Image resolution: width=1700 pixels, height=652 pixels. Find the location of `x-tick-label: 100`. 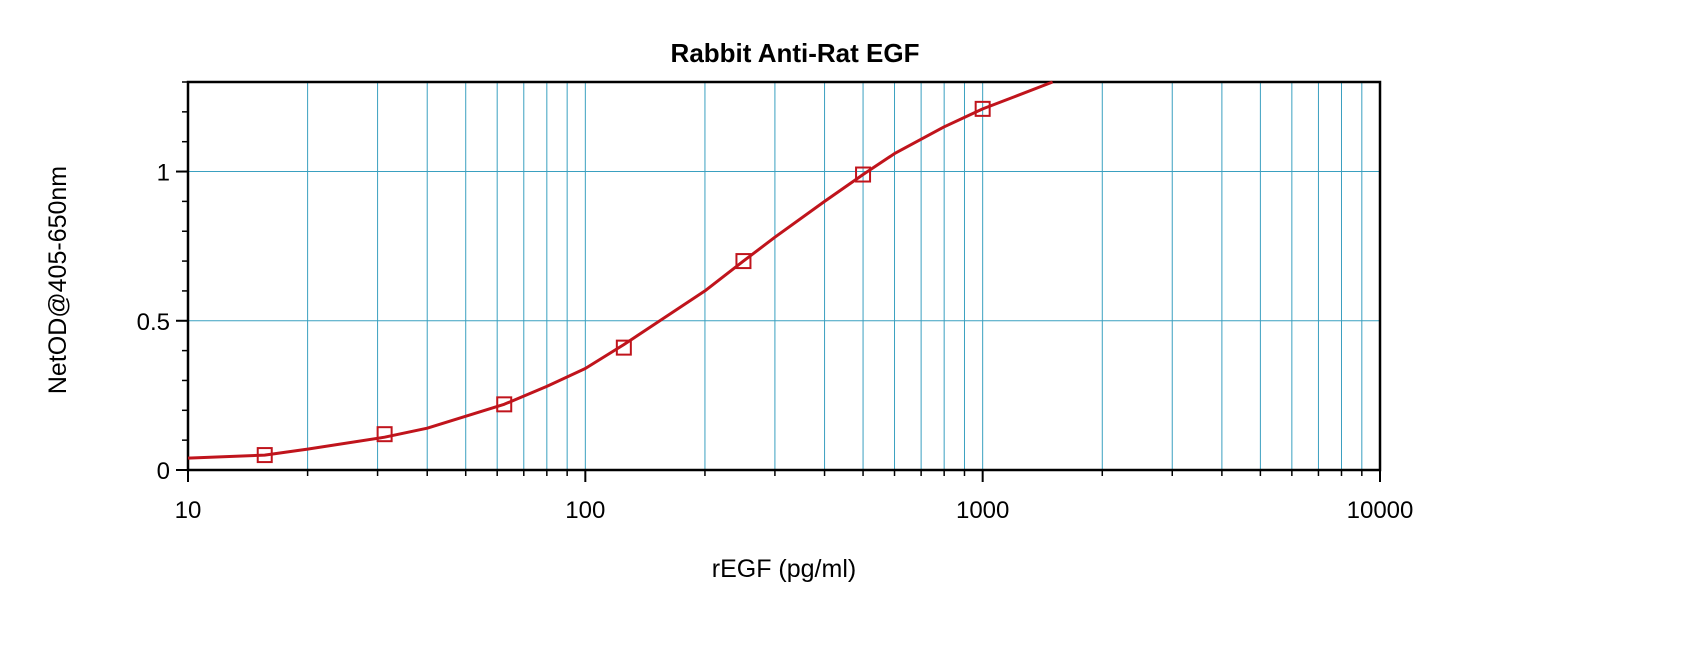

x-tick-label: 100 is located at coordinates (585, 510).